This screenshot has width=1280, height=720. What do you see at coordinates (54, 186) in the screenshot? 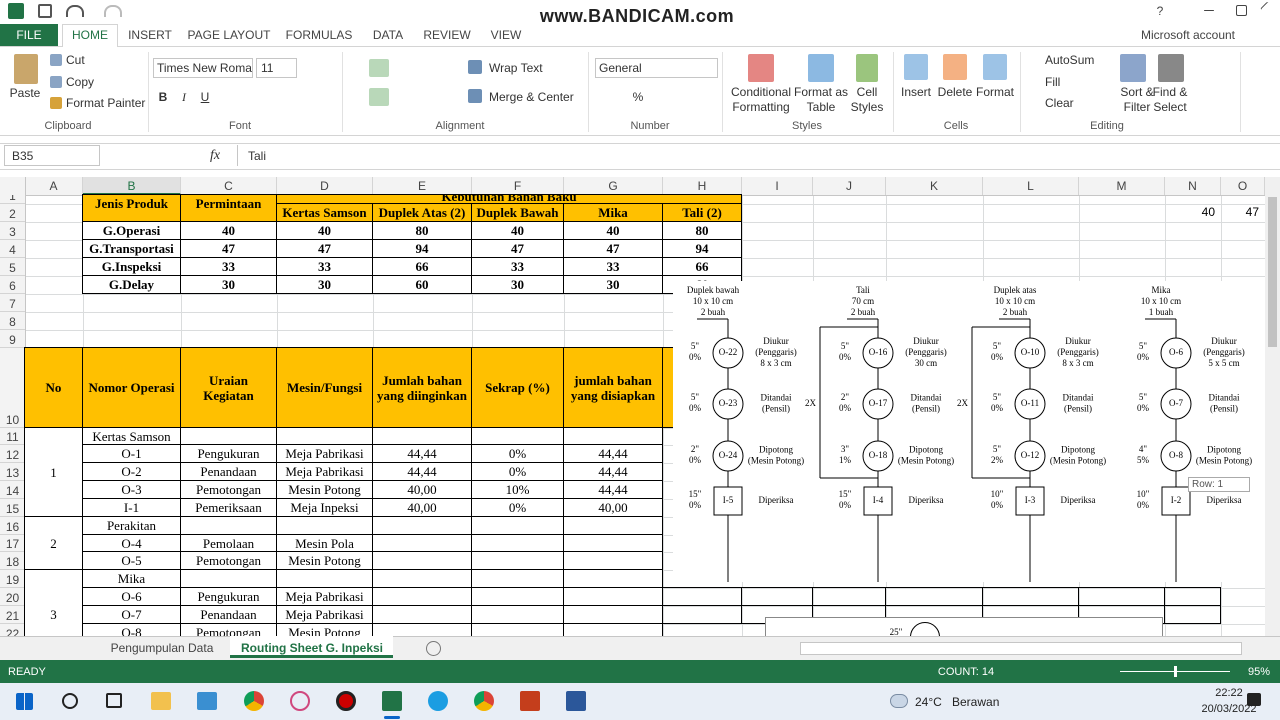
I see `column-header: A` at bounding box center [54, 186].